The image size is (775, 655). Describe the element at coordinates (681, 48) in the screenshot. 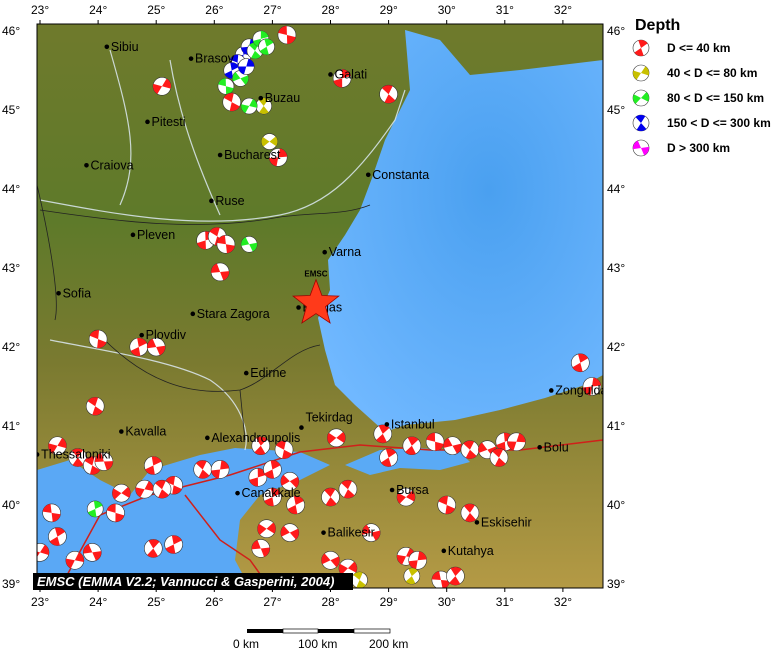

I see `legend-item: D <= 40 km` at that location.